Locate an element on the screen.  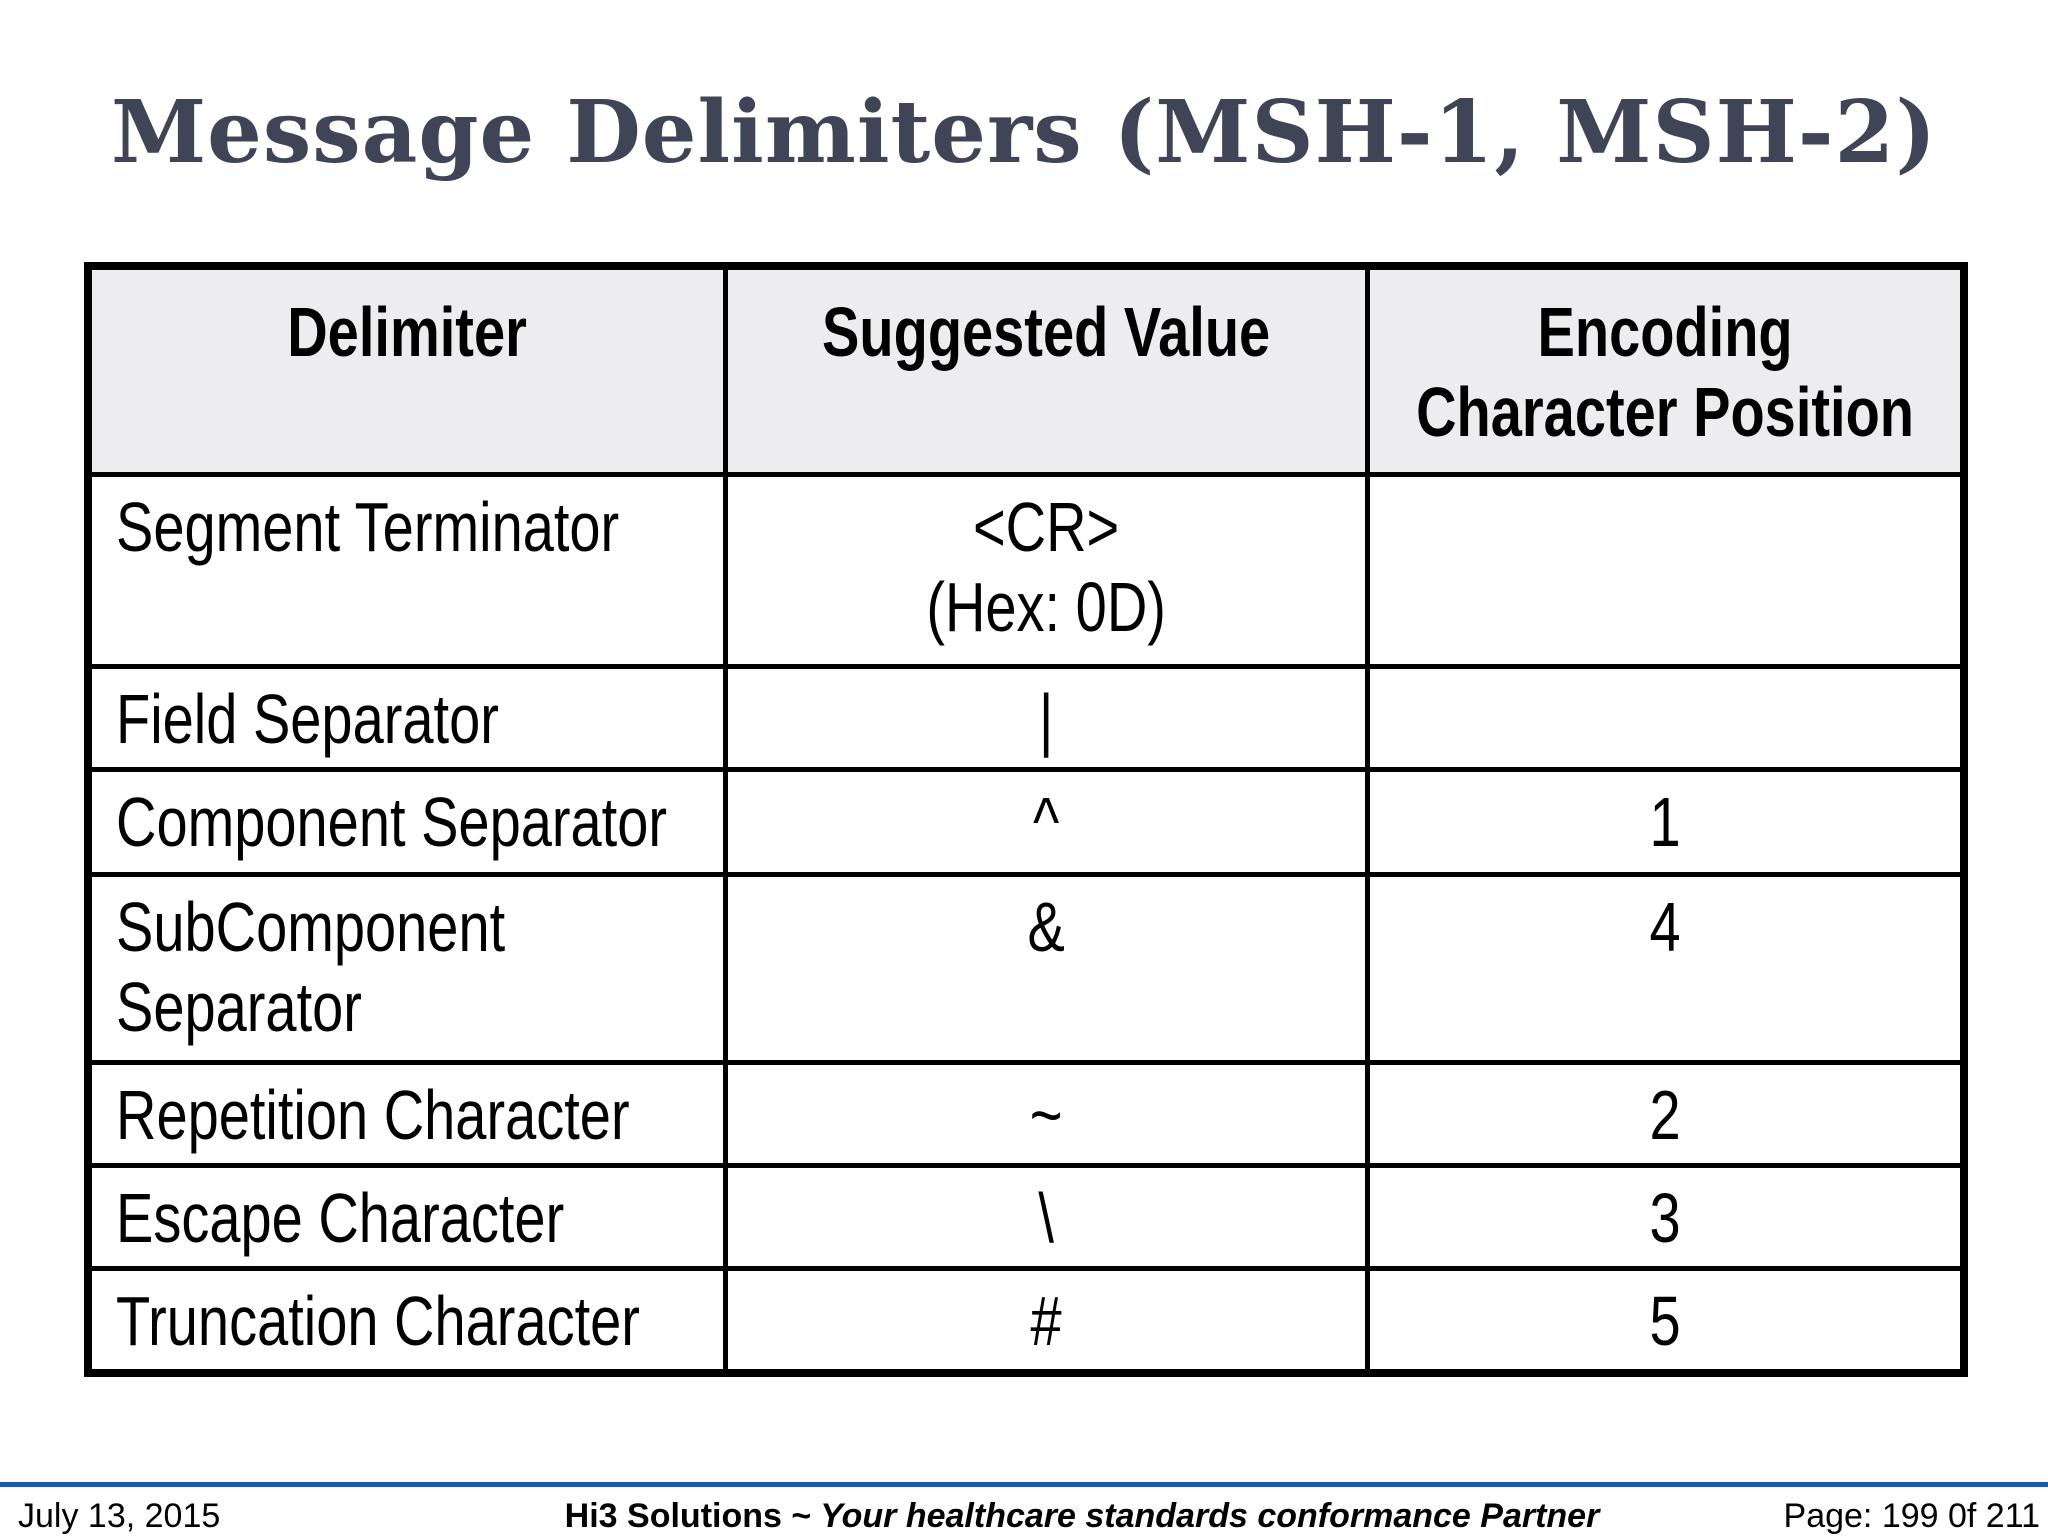
column-header-suggested-value: Suggested Value is located at coordinates (1046, 370).